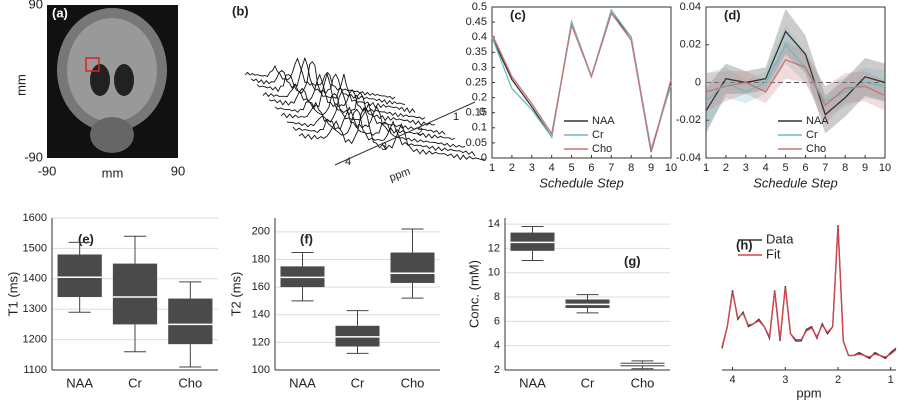 The height and width of the screenshot is (406, 900). I want to click on panel-label: (b), so click(240, 10).